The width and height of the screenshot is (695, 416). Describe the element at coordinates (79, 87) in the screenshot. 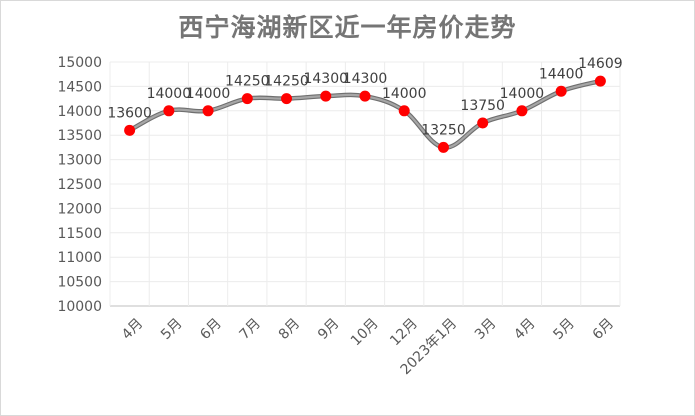

I see `y-tick-label: 14500` at that location.